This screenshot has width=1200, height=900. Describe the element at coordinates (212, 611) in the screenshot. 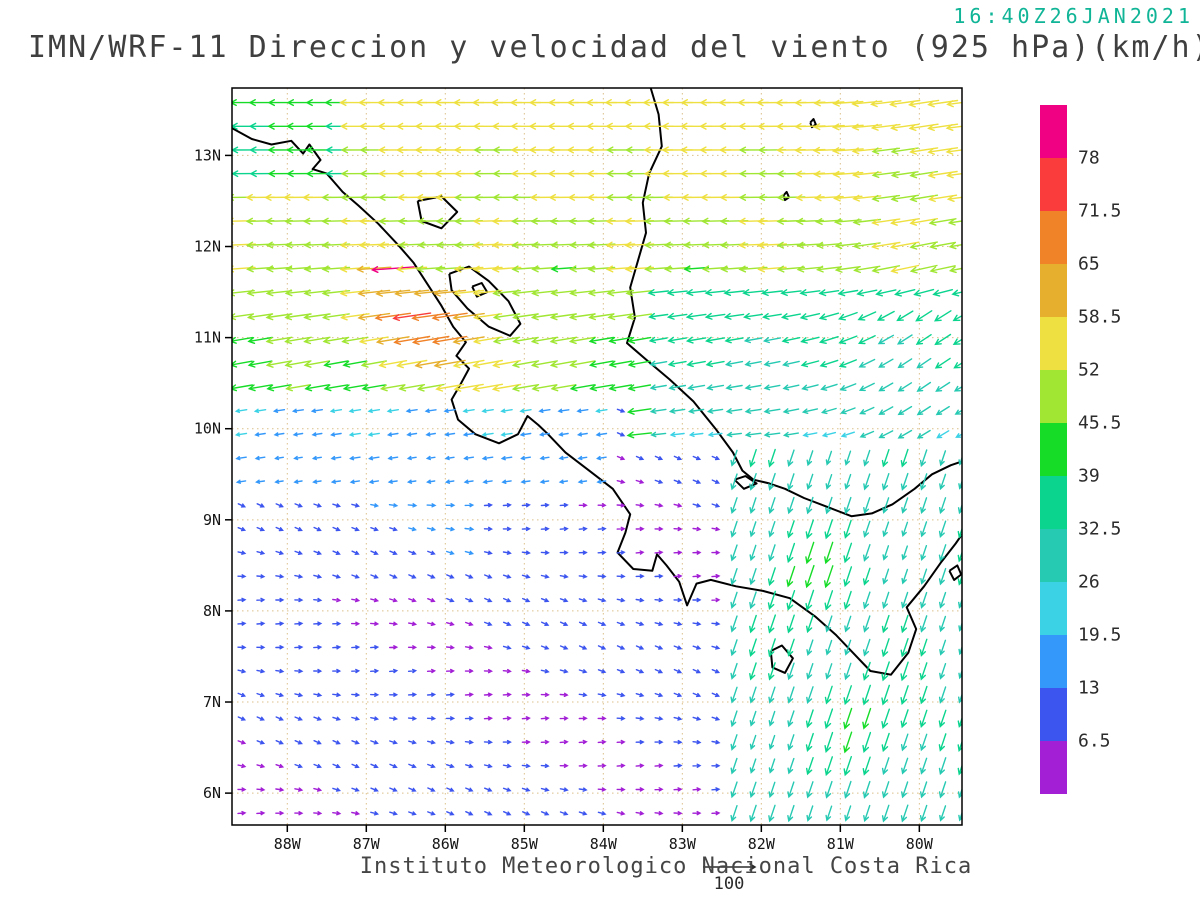

I see `lat-tick-label: 8N` at that location.